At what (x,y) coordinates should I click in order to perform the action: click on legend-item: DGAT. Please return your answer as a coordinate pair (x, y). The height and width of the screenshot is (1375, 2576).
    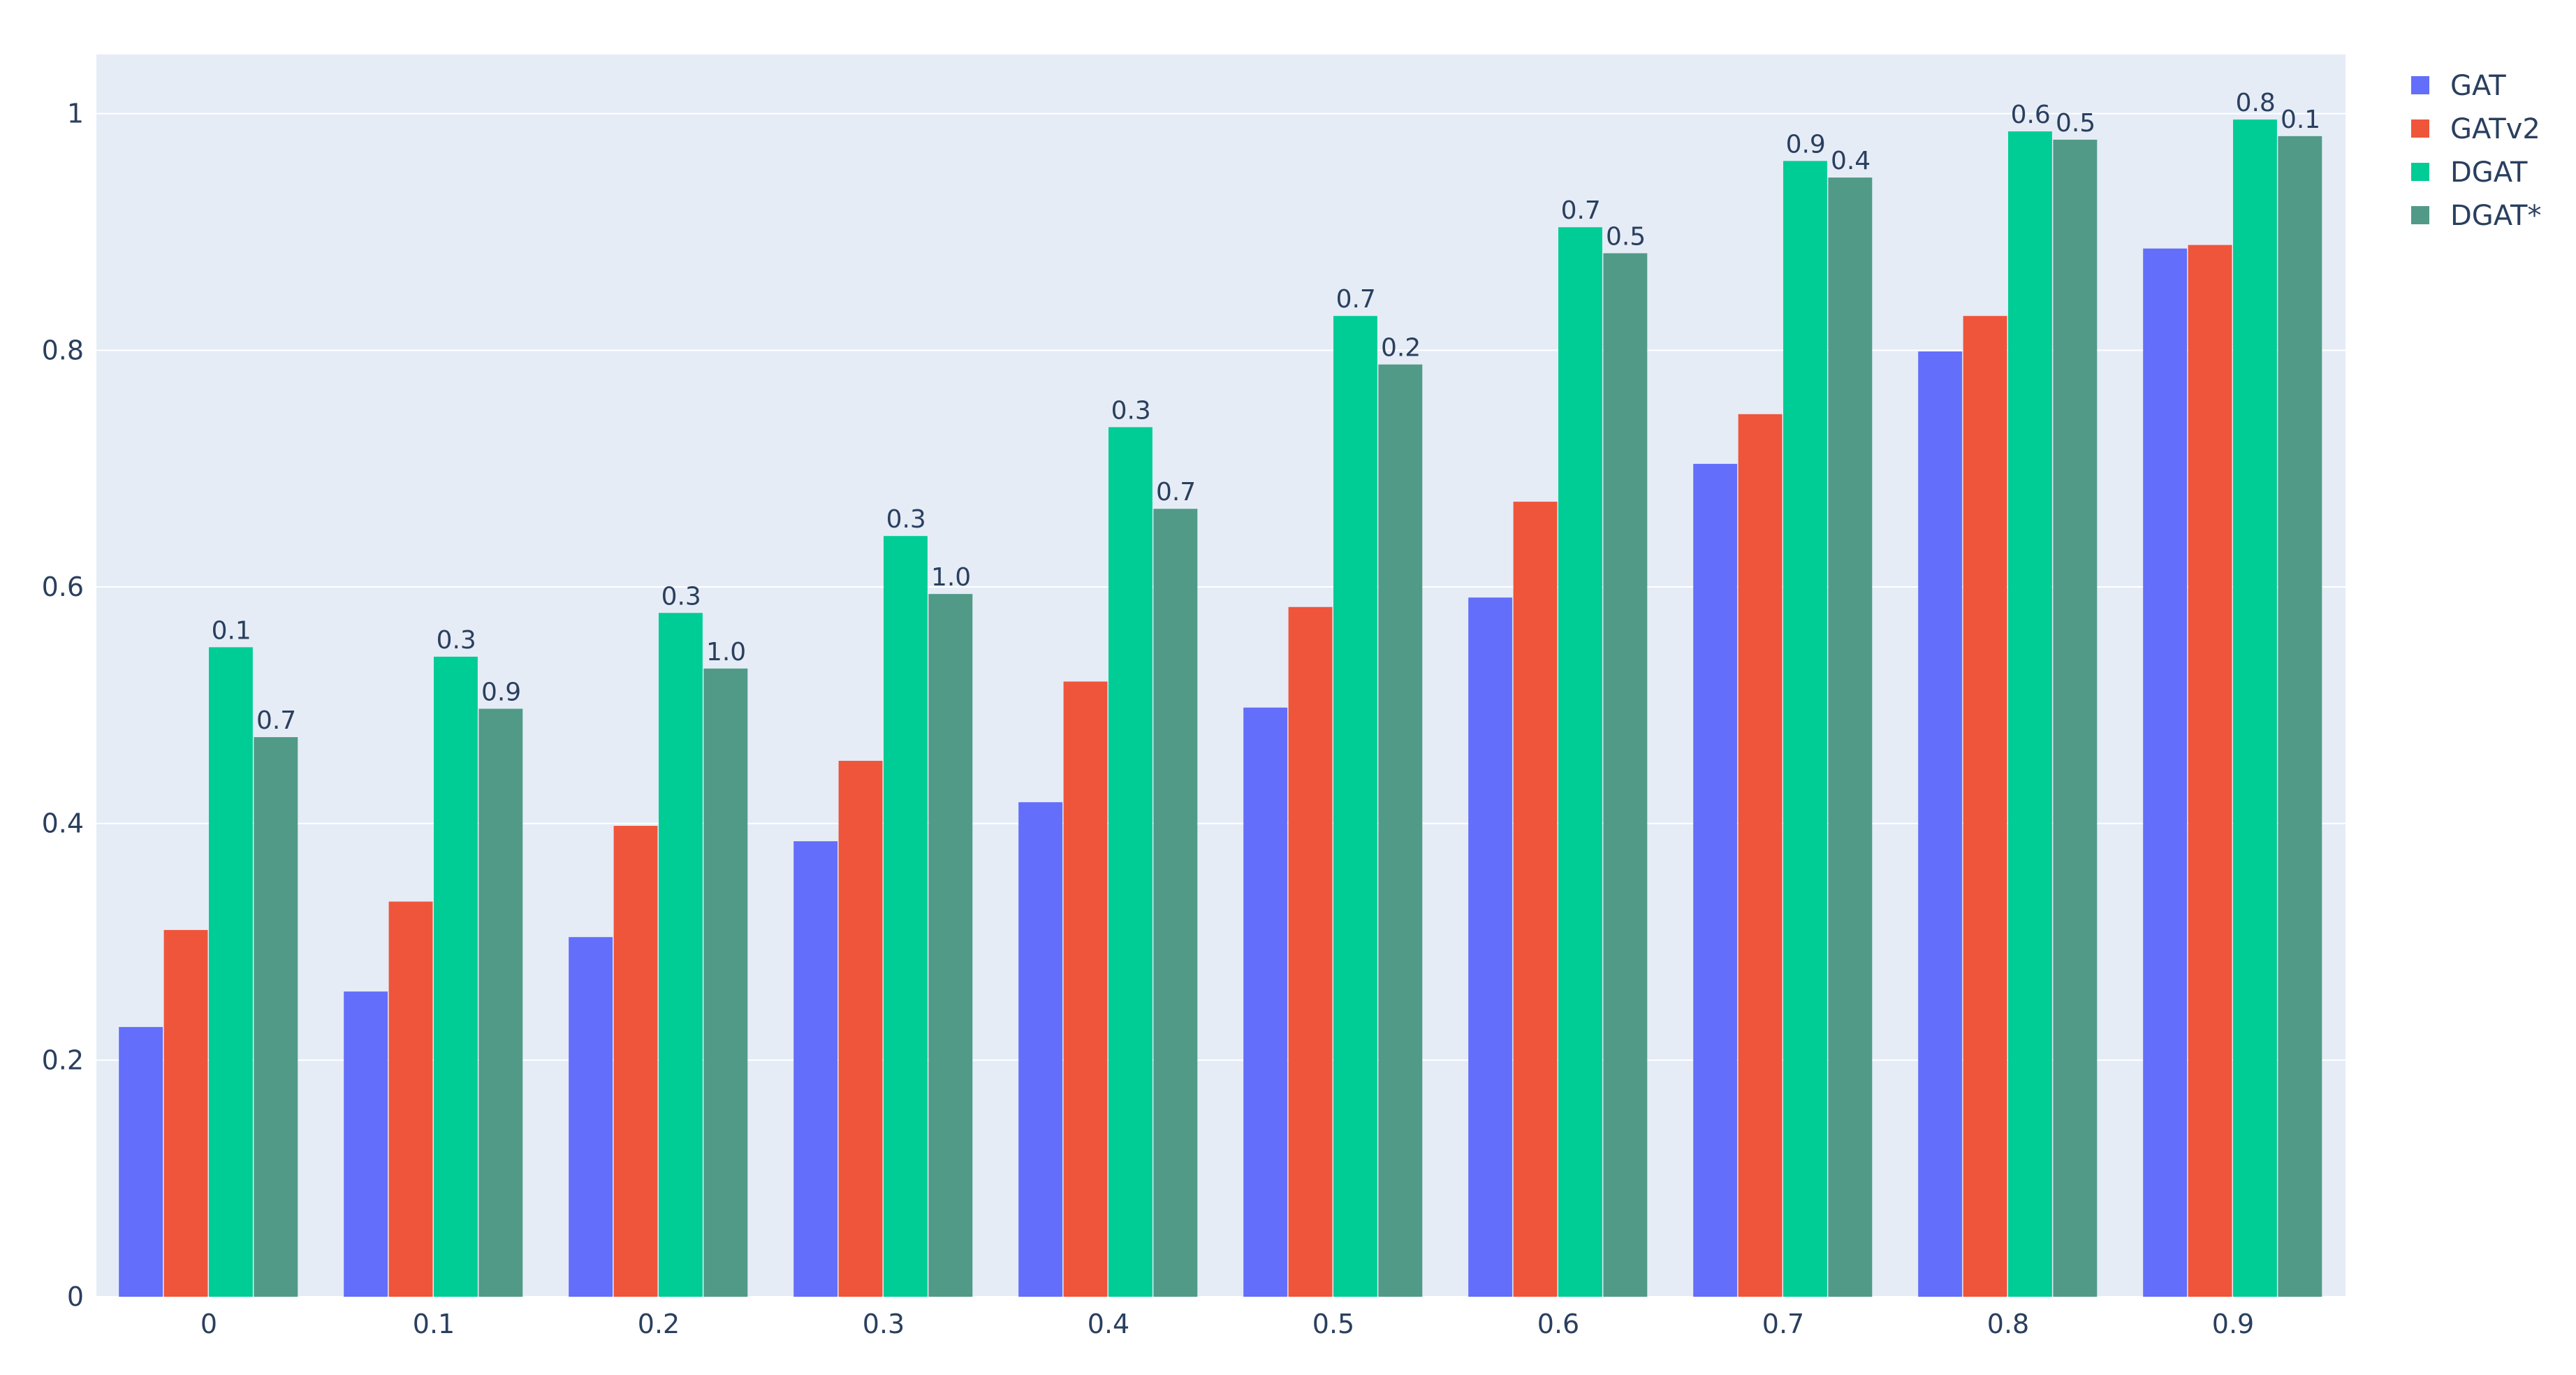
    Looking at the image, I should click on (2469, 173).